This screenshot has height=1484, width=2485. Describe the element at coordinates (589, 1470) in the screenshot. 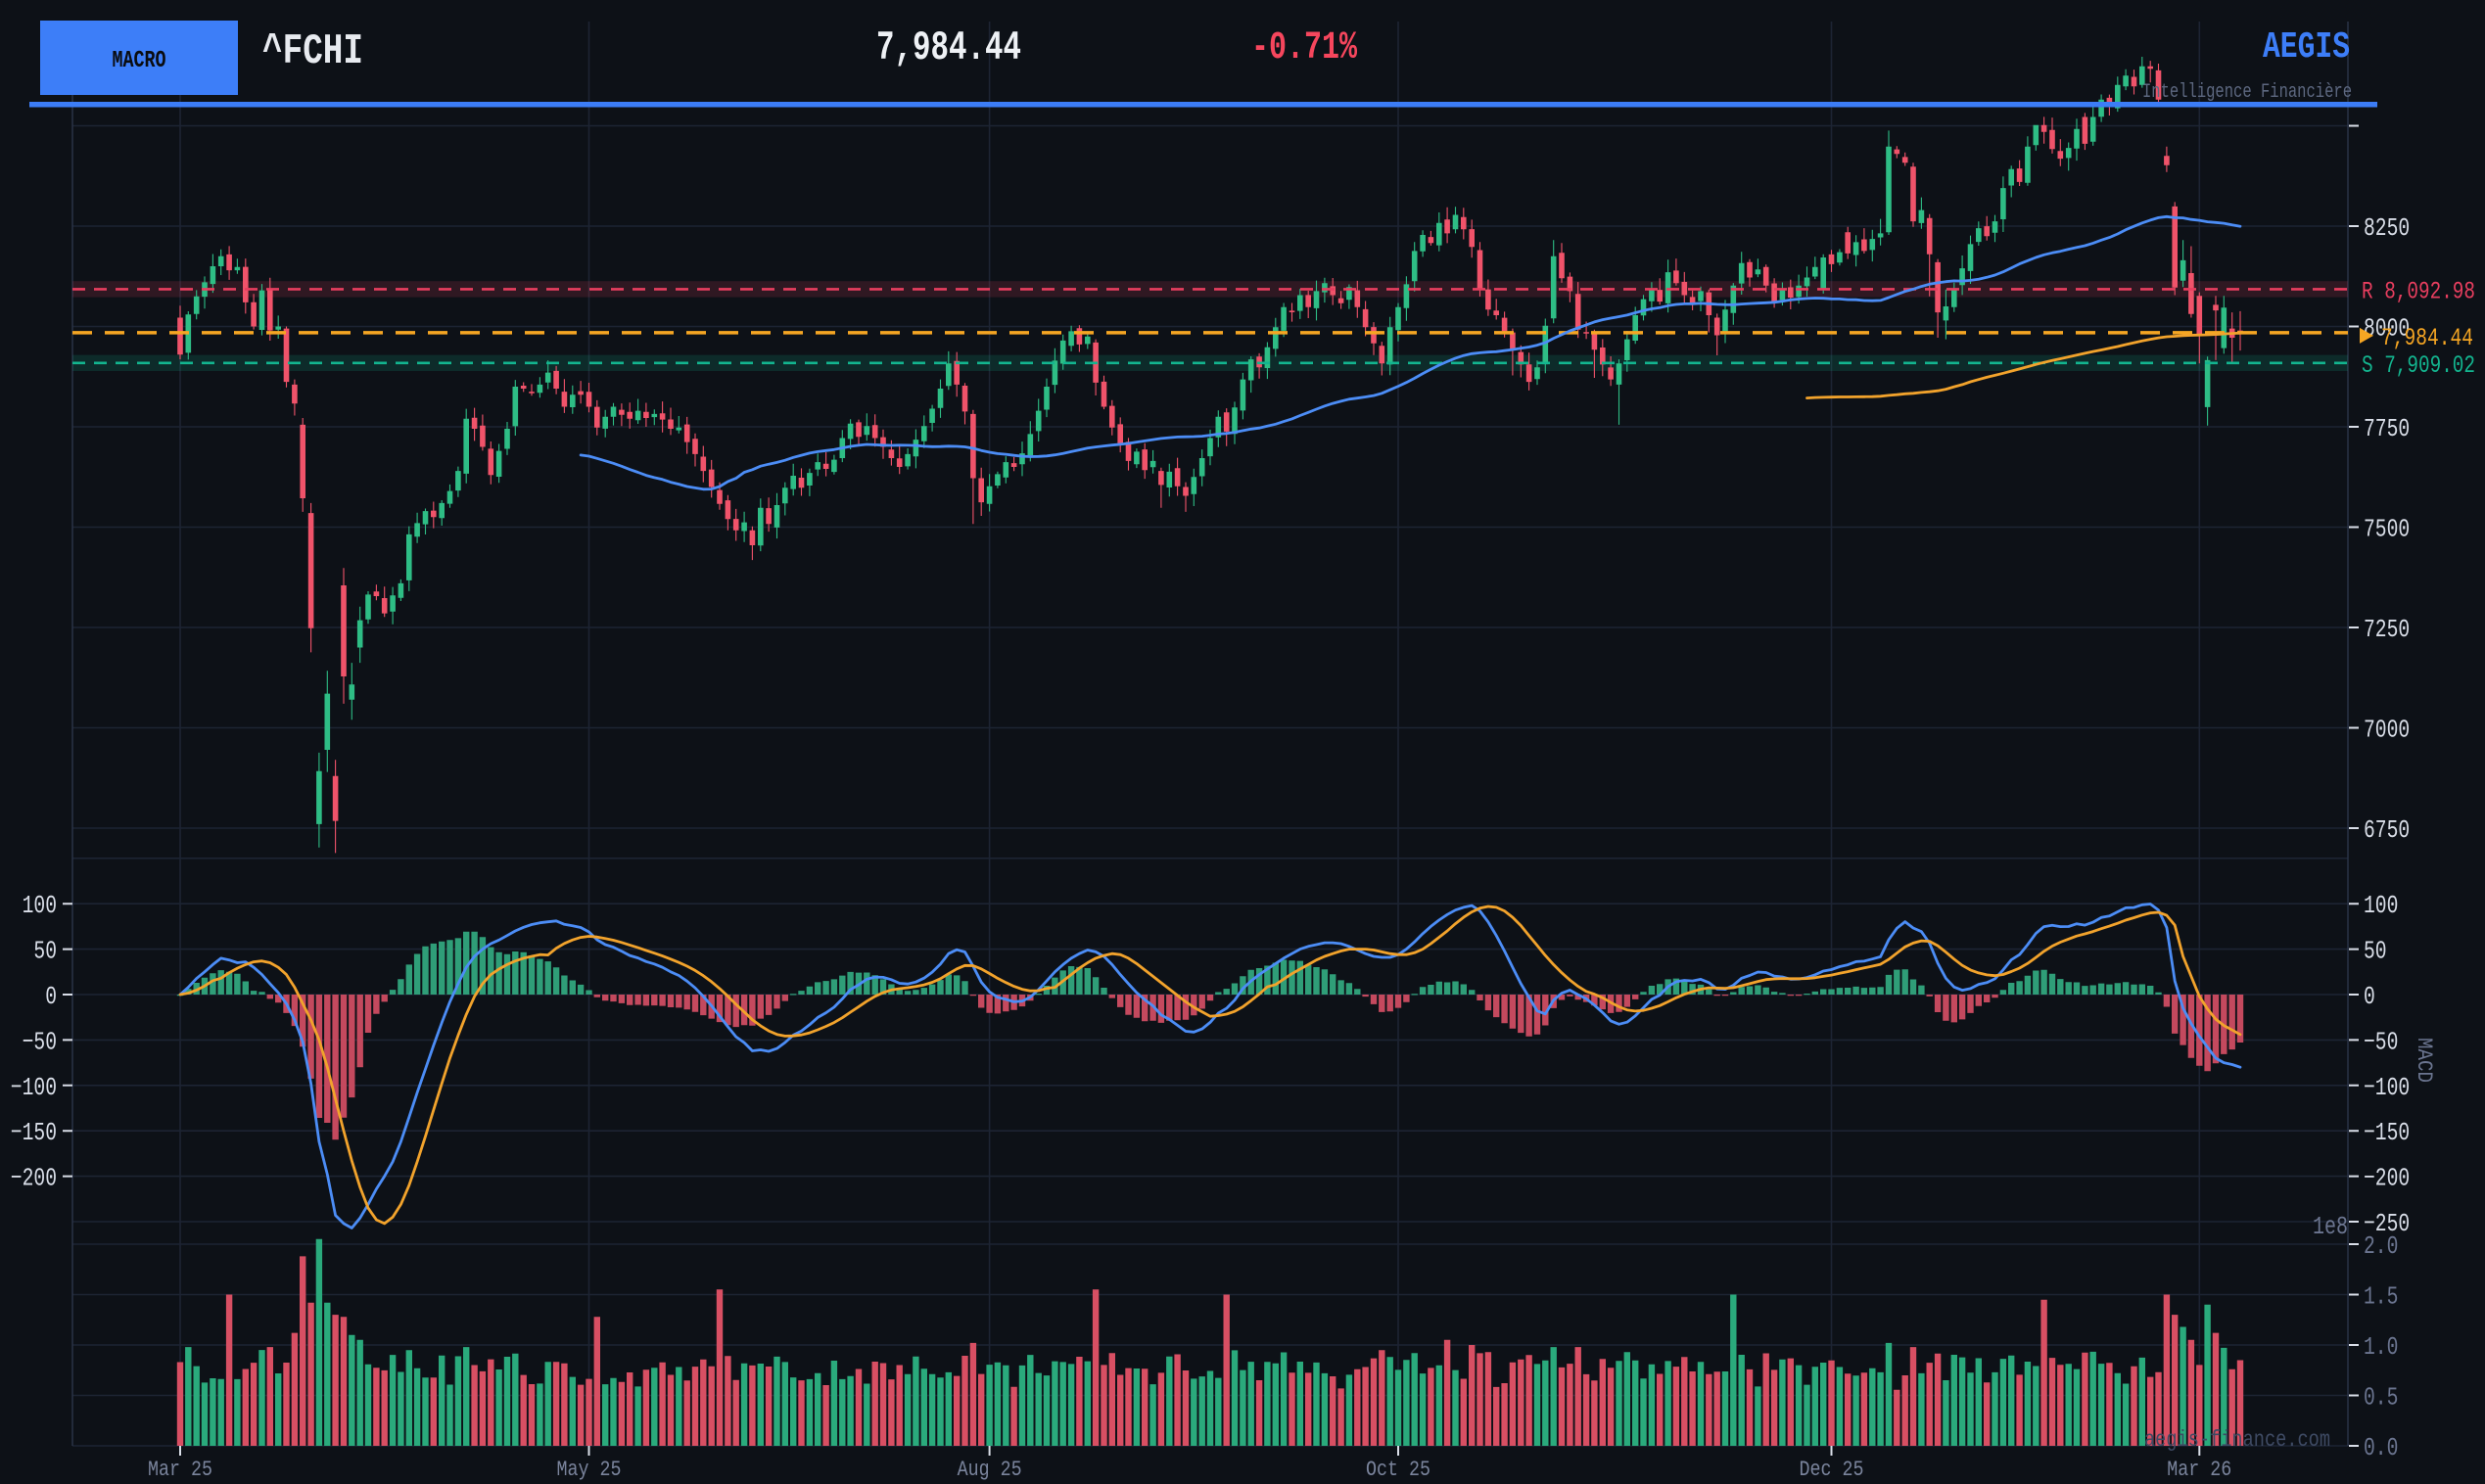

I see `svg-text: May 25` at that location.